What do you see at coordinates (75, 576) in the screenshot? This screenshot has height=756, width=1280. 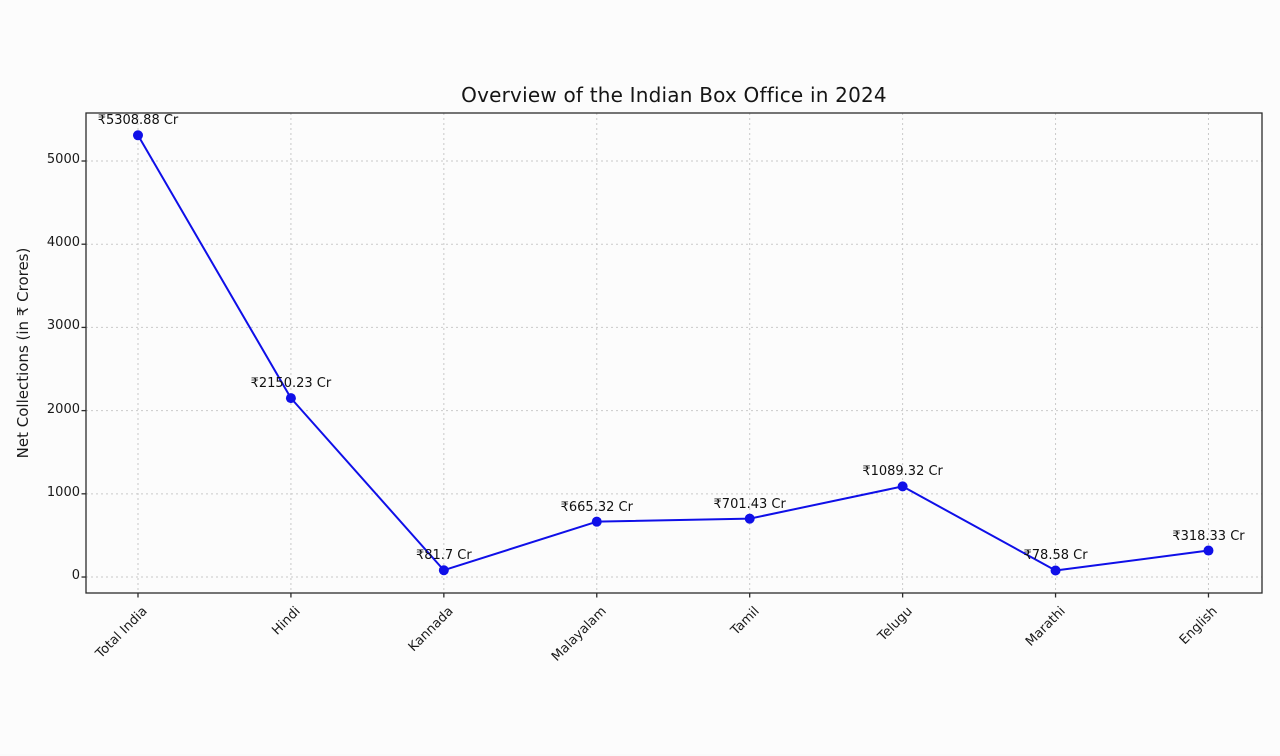 I see `y-tick-label: 0` at bounding box center [75, 576].